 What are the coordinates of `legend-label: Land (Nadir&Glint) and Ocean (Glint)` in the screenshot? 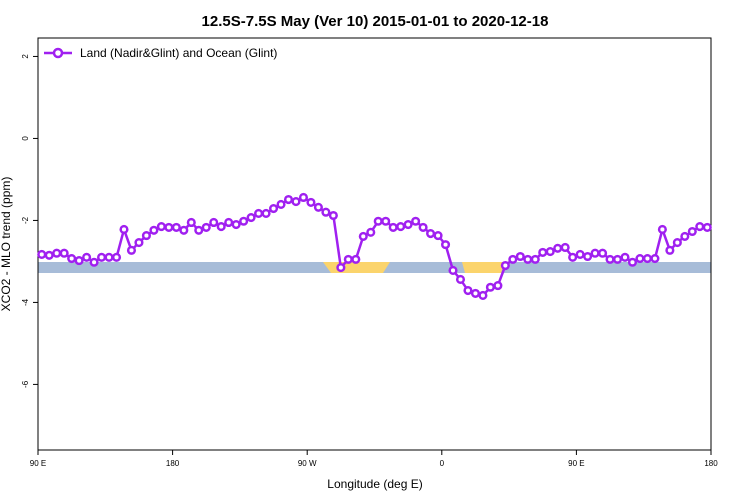 It's located at (178, 53).